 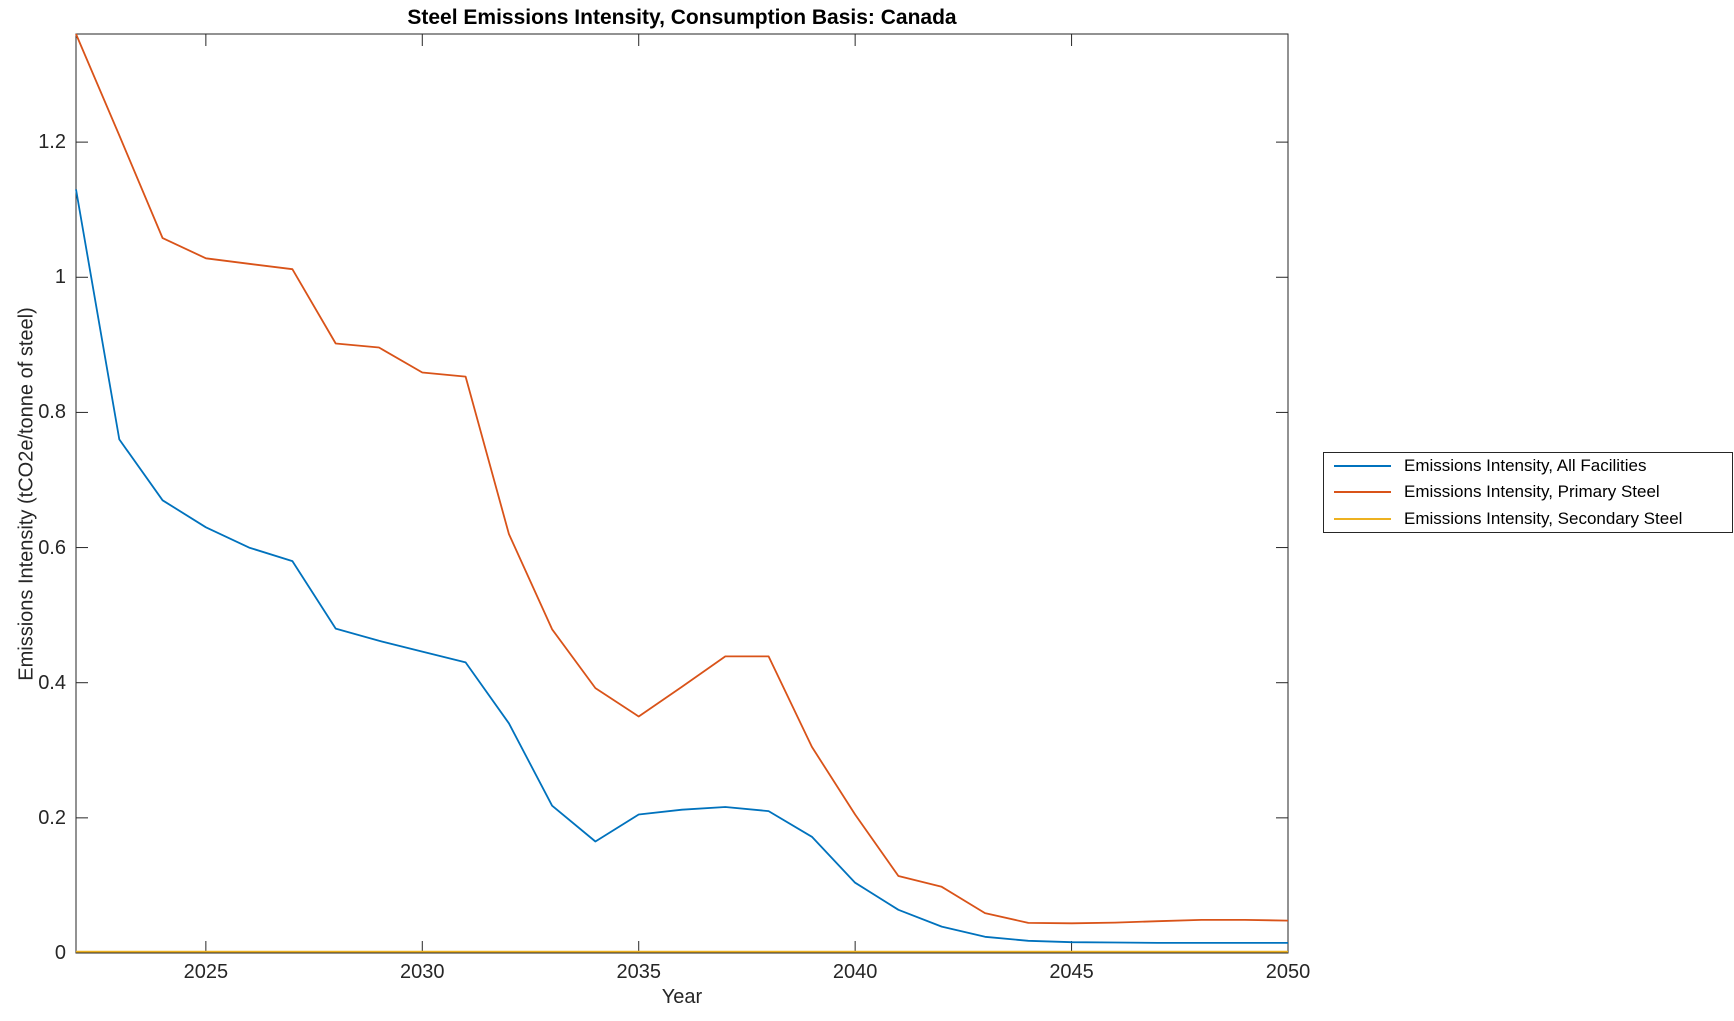 I want to click on y-tick-label: 1, so click(x=60, y=277).